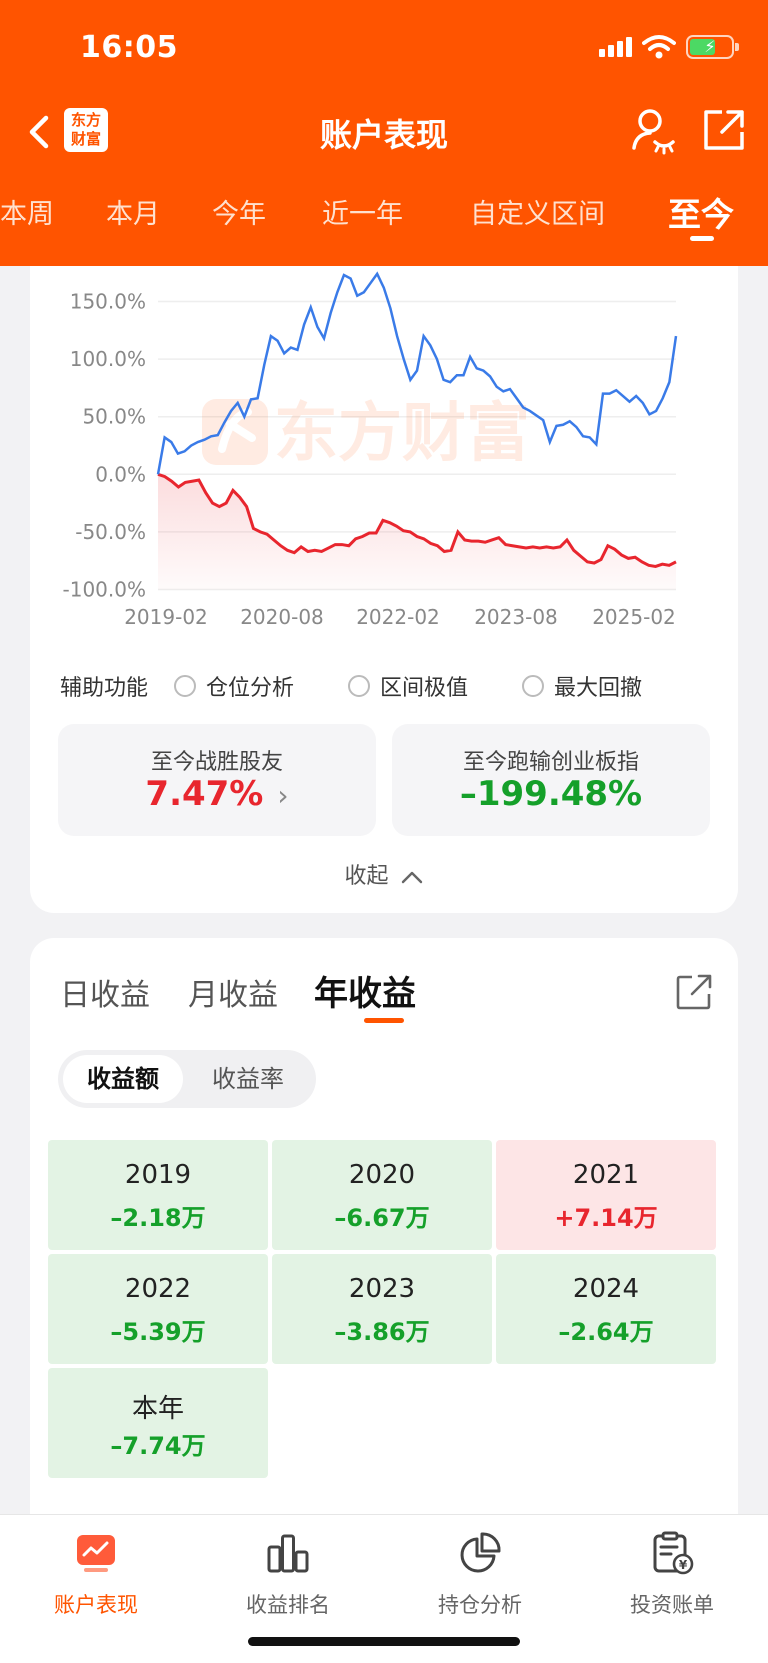  I want to click on aux-functions: 辅助功能 仓位分析 区间极值 最大回撤, so click(385, 687).